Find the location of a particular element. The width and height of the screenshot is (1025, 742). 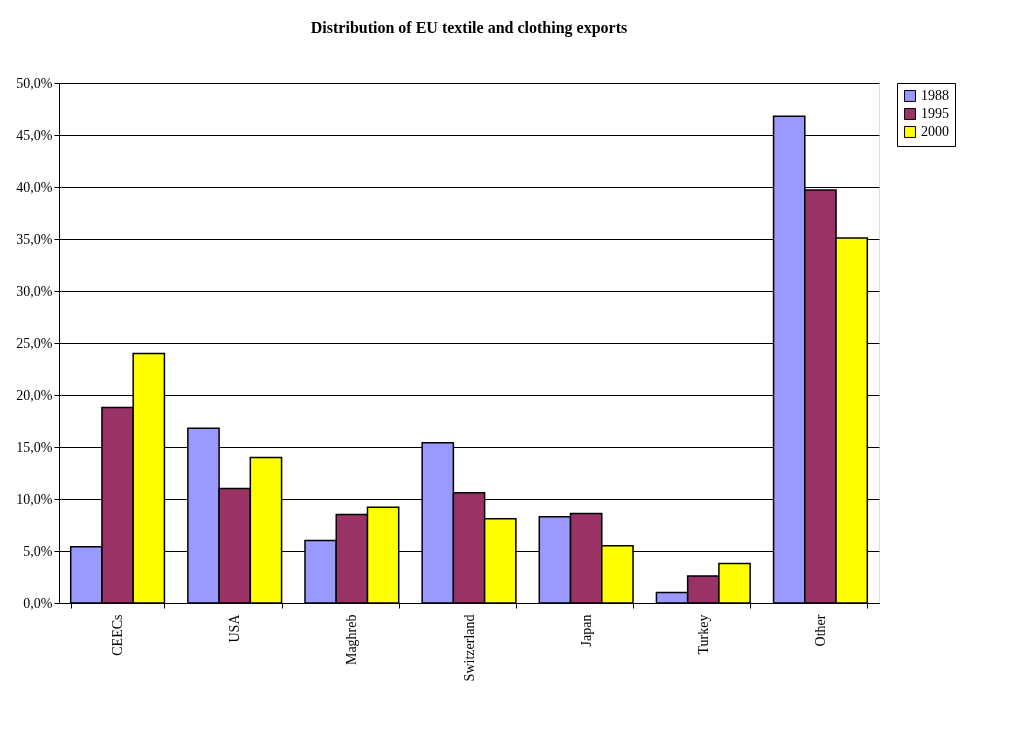

legend-label: 1995 is located at coordinates (935, 113).